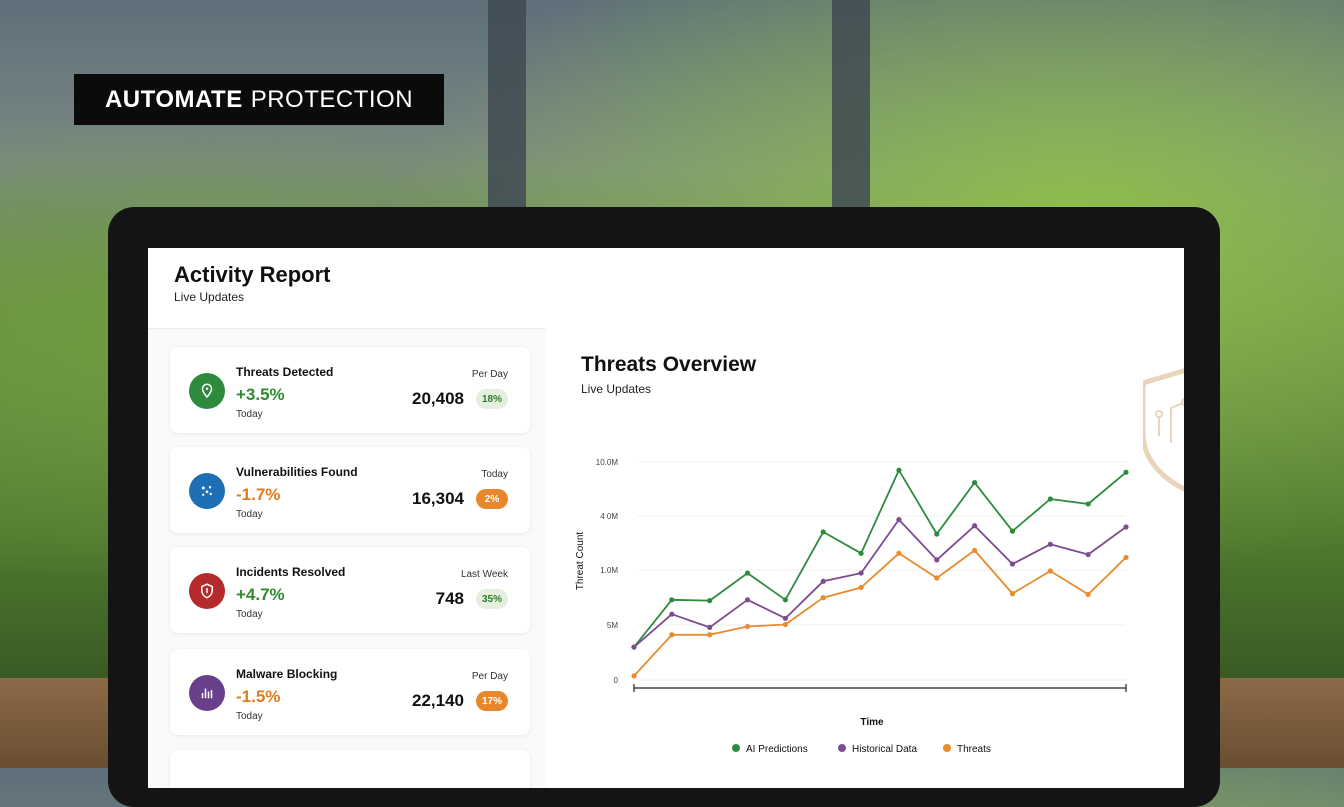 This screenshot has height=807, width=1344. I want to click on legend-label: Threats, so click(974, 749).